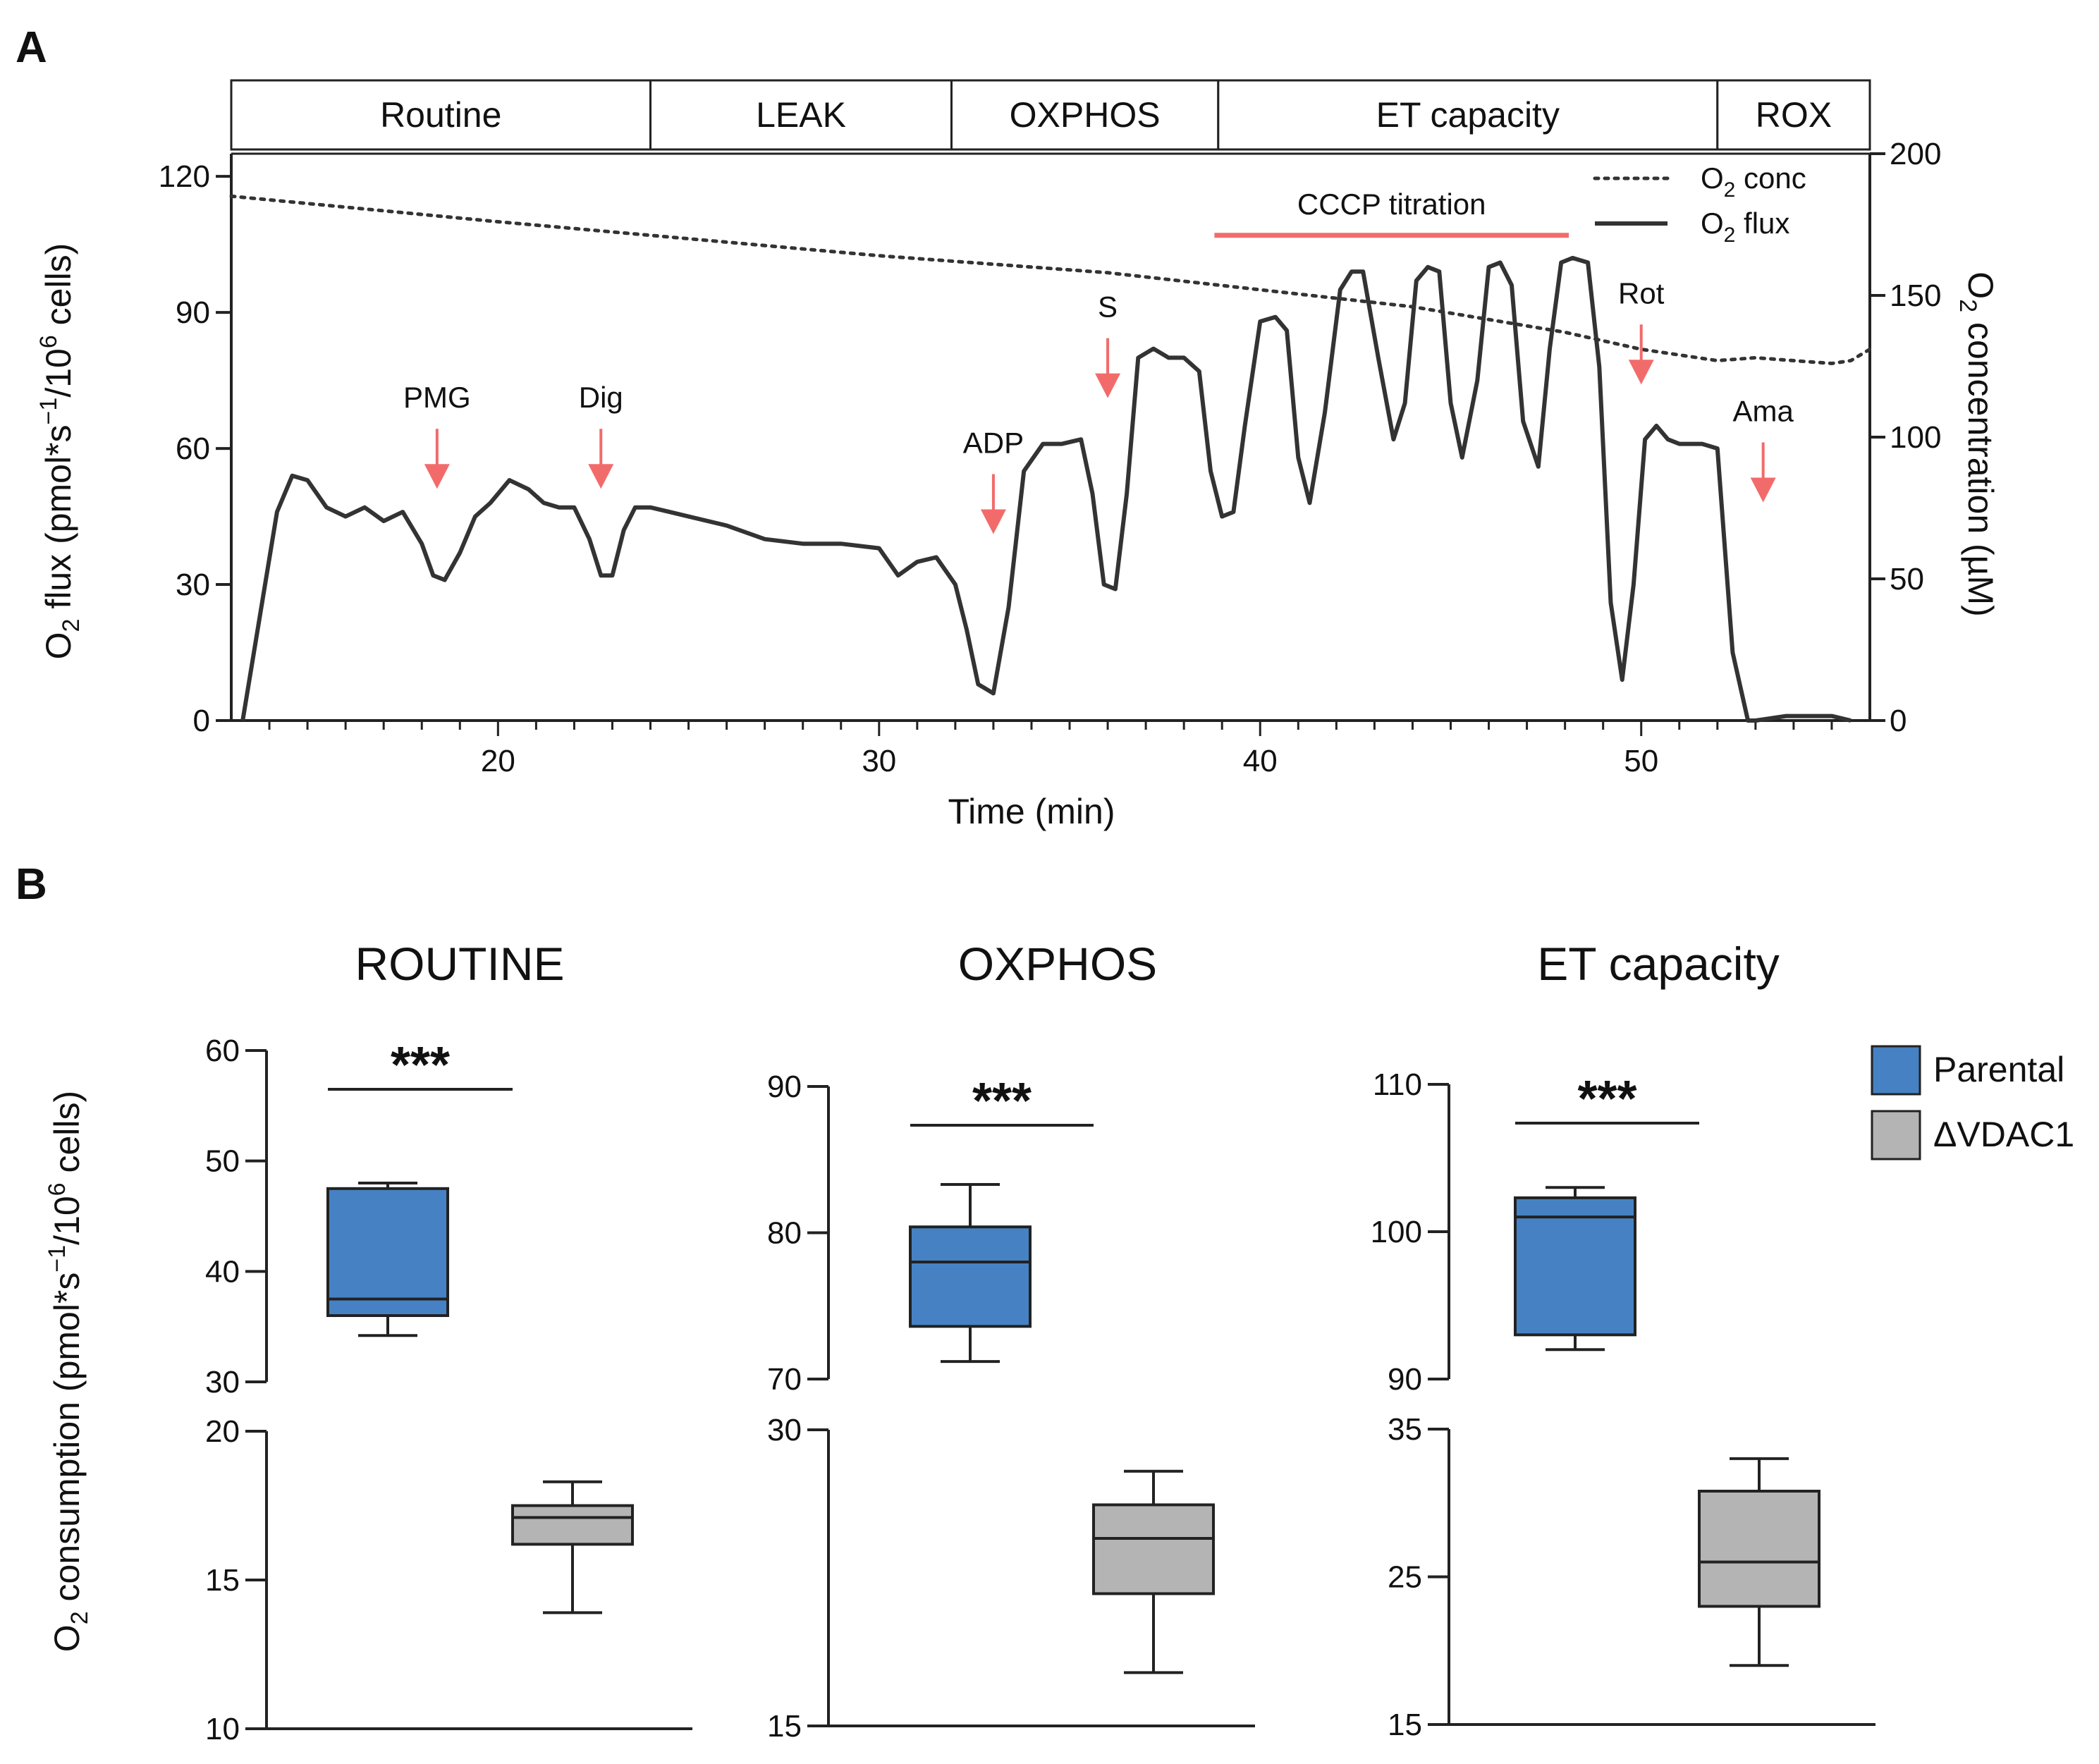  I want to click on bottom-tick-label-2-1: 25, so click(1405, 1577).